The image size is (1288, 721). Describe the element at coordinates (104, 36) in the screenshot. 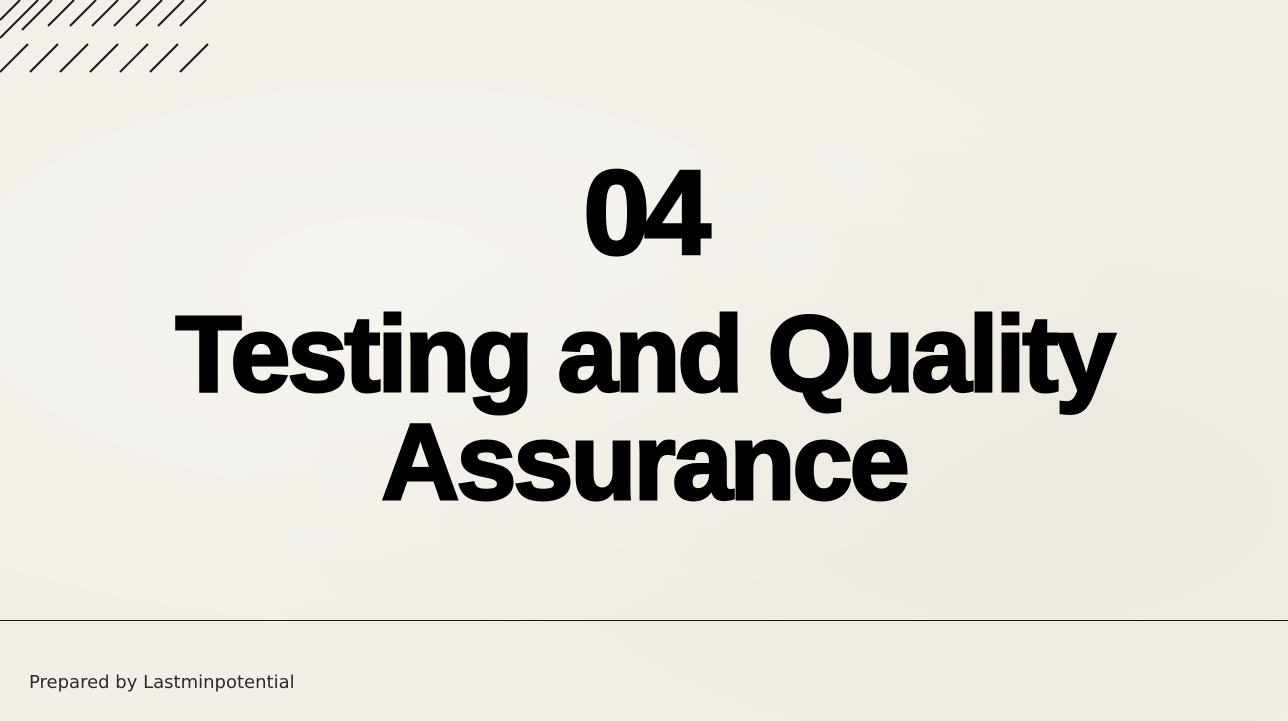

I see `diagonal-hatch-icon` at that location.